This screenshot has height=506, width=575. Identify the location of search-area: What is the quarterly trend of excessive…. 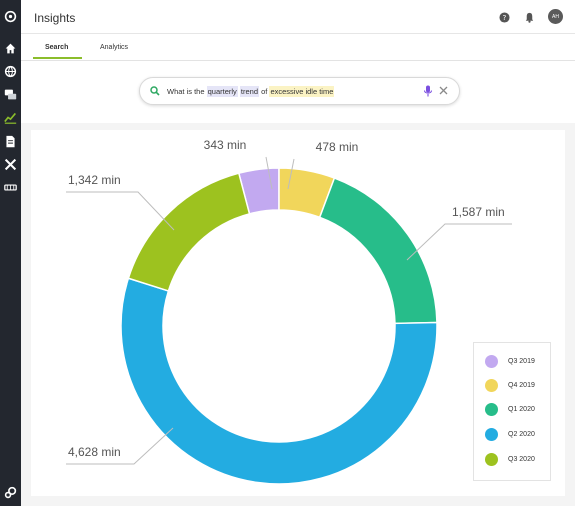
(298, 92).